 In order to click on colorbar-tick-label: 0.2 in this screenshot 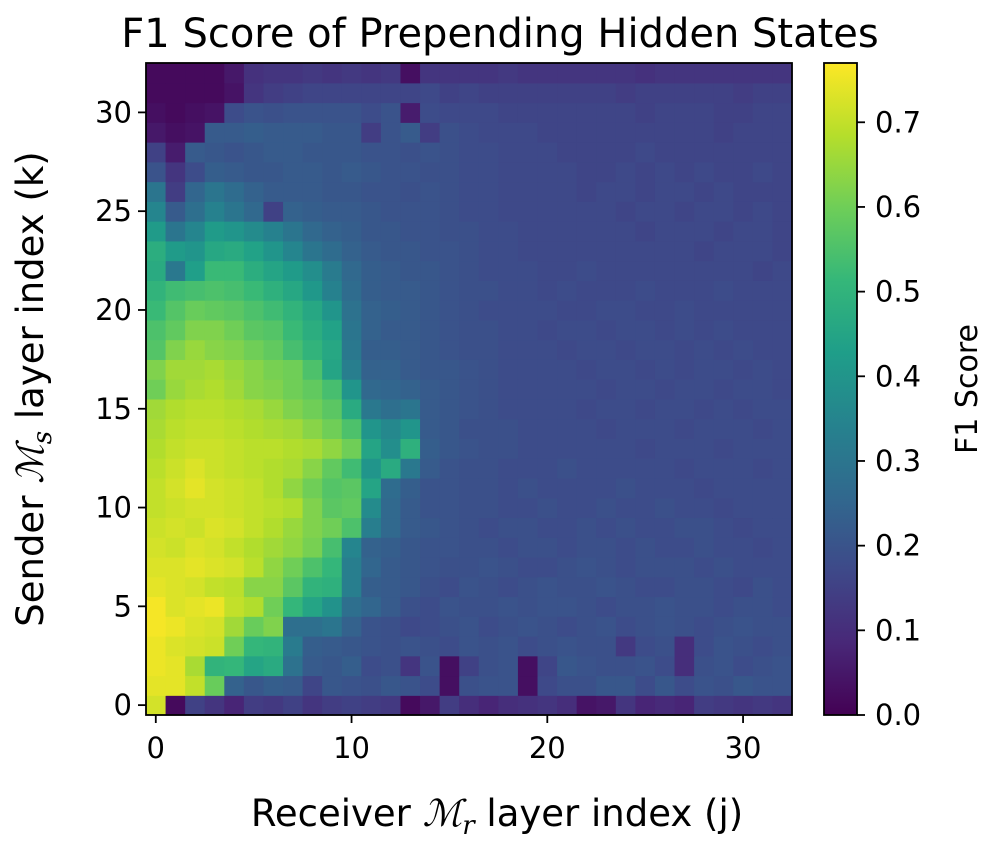, I will do `click(898, 546)`.